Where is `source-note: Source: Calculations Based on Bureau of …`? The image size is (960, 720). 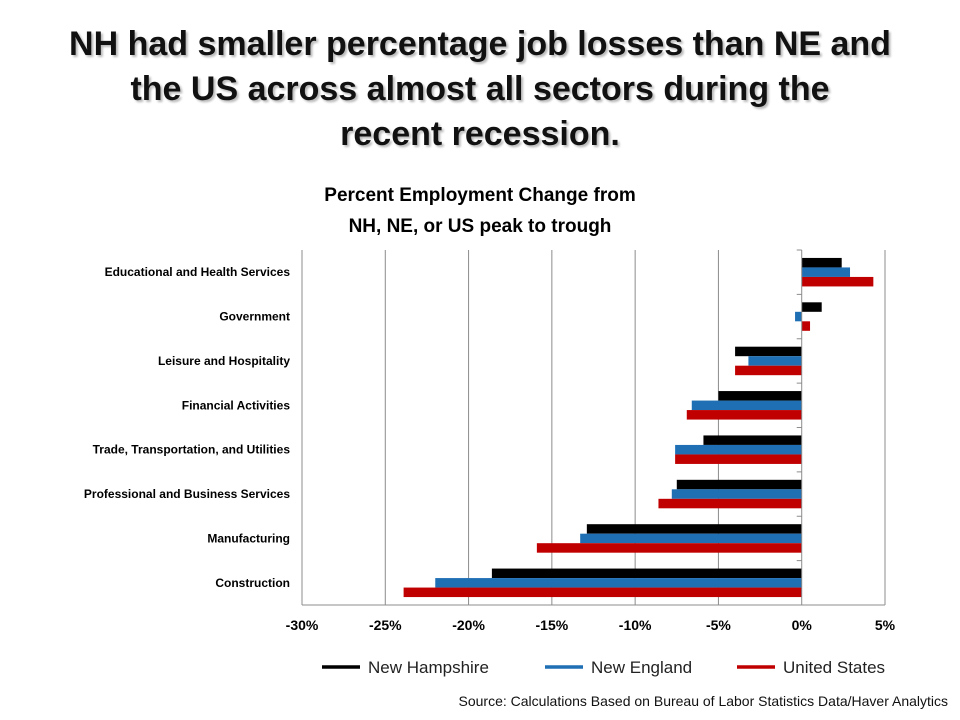 source-note: Source: Calculations Based on Bureau of … is located at coordinates (703, 701).